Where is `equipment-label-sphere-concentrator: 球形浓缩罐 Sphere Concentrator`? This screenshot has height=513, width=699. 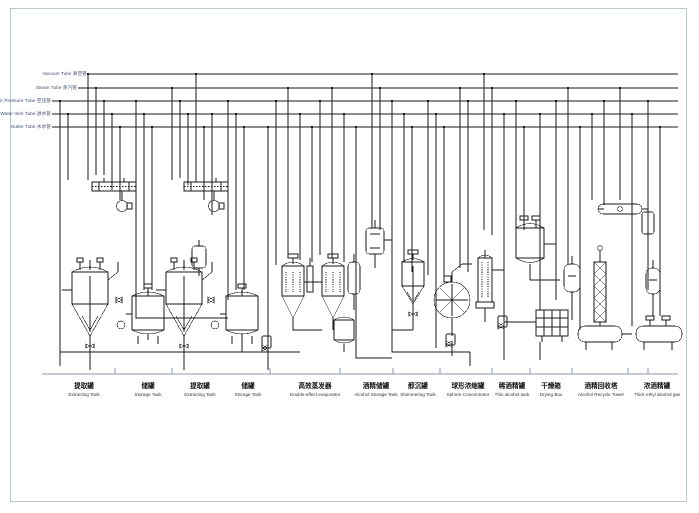
equipment-label-sphere-concentrator: 球形浓缩罐 Sphere Concentrator is located at coordinates (468, 390).